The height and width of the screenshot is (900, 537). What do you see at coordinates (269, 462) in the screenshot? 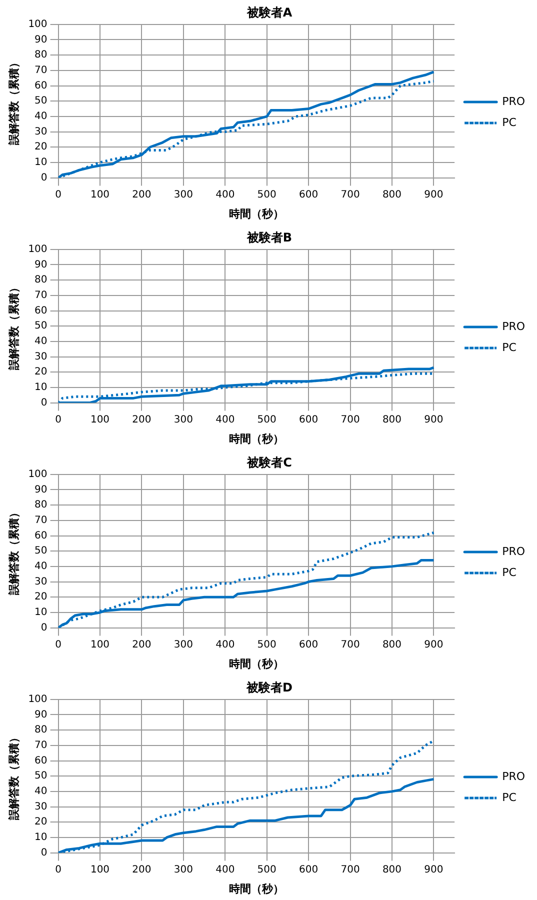
I see `chart-title: 被験者C` at bounding box center [269, 462].